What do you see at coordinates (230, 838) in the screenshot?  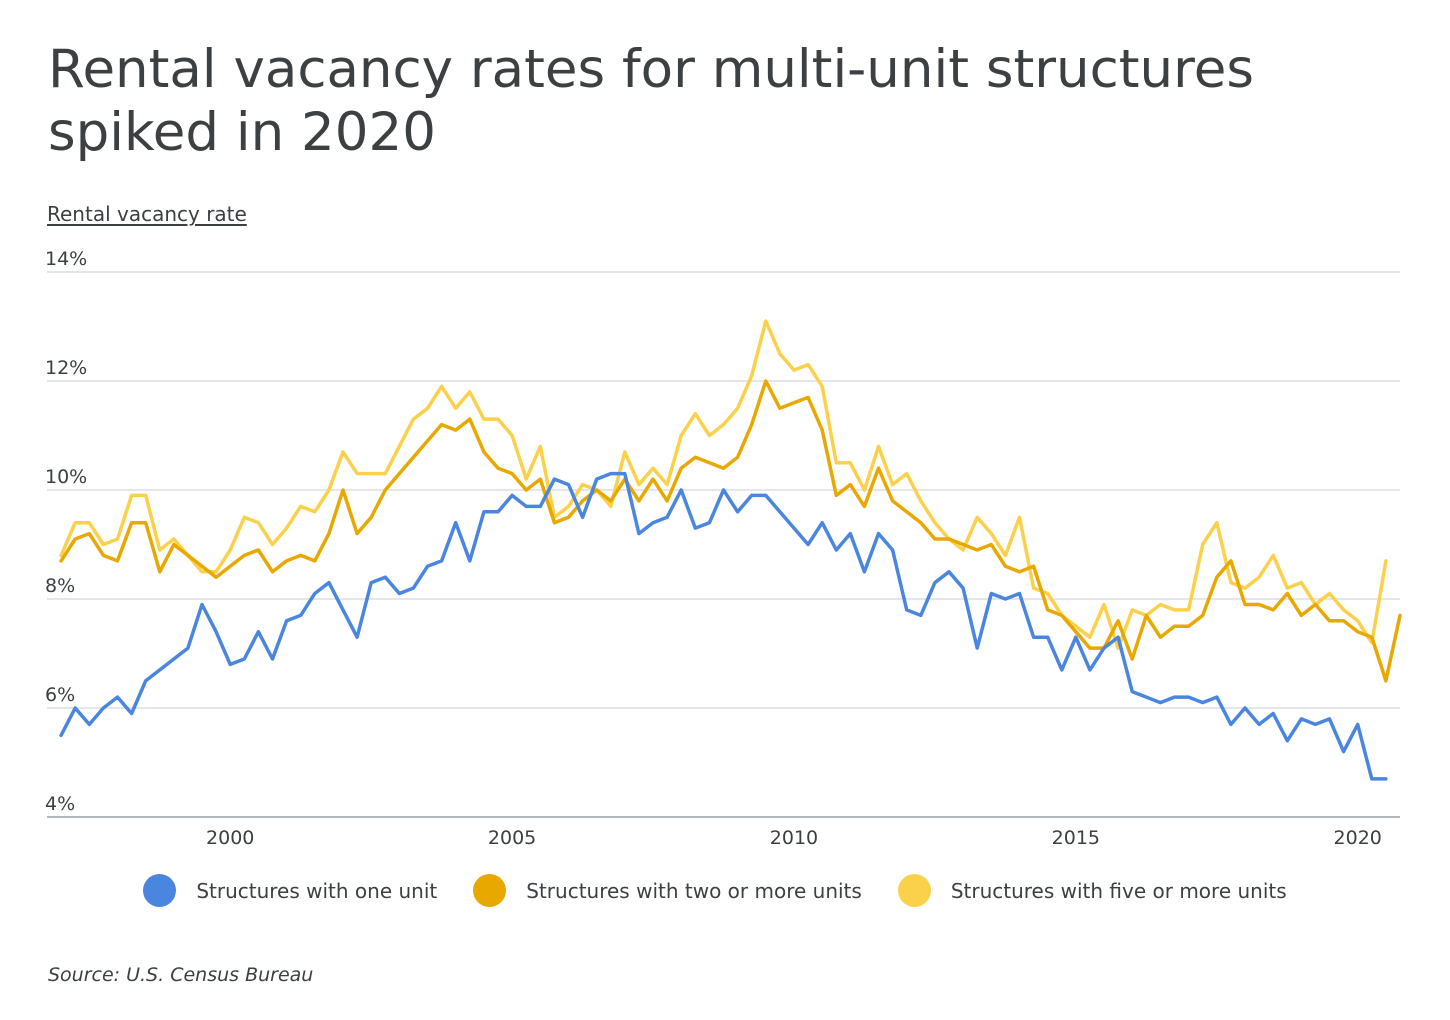 I see `x-tick-label: 2000` at bounding box center [230, 838].